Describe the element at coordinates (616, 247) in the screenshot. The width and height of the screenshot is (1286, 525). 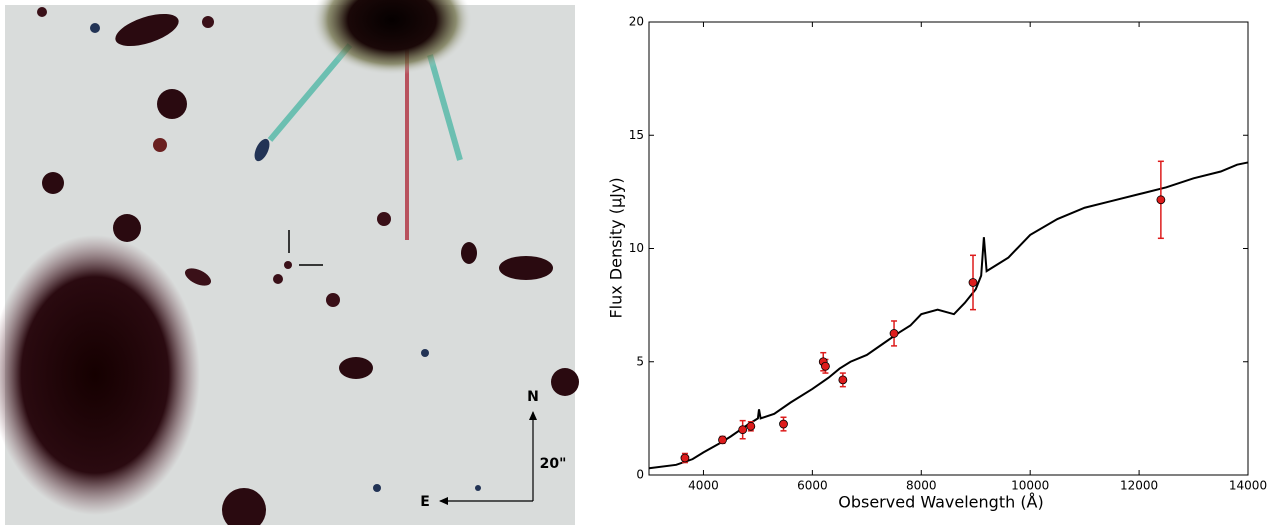
I see `y-axis-label: Flux Density (μJy)` at that location.